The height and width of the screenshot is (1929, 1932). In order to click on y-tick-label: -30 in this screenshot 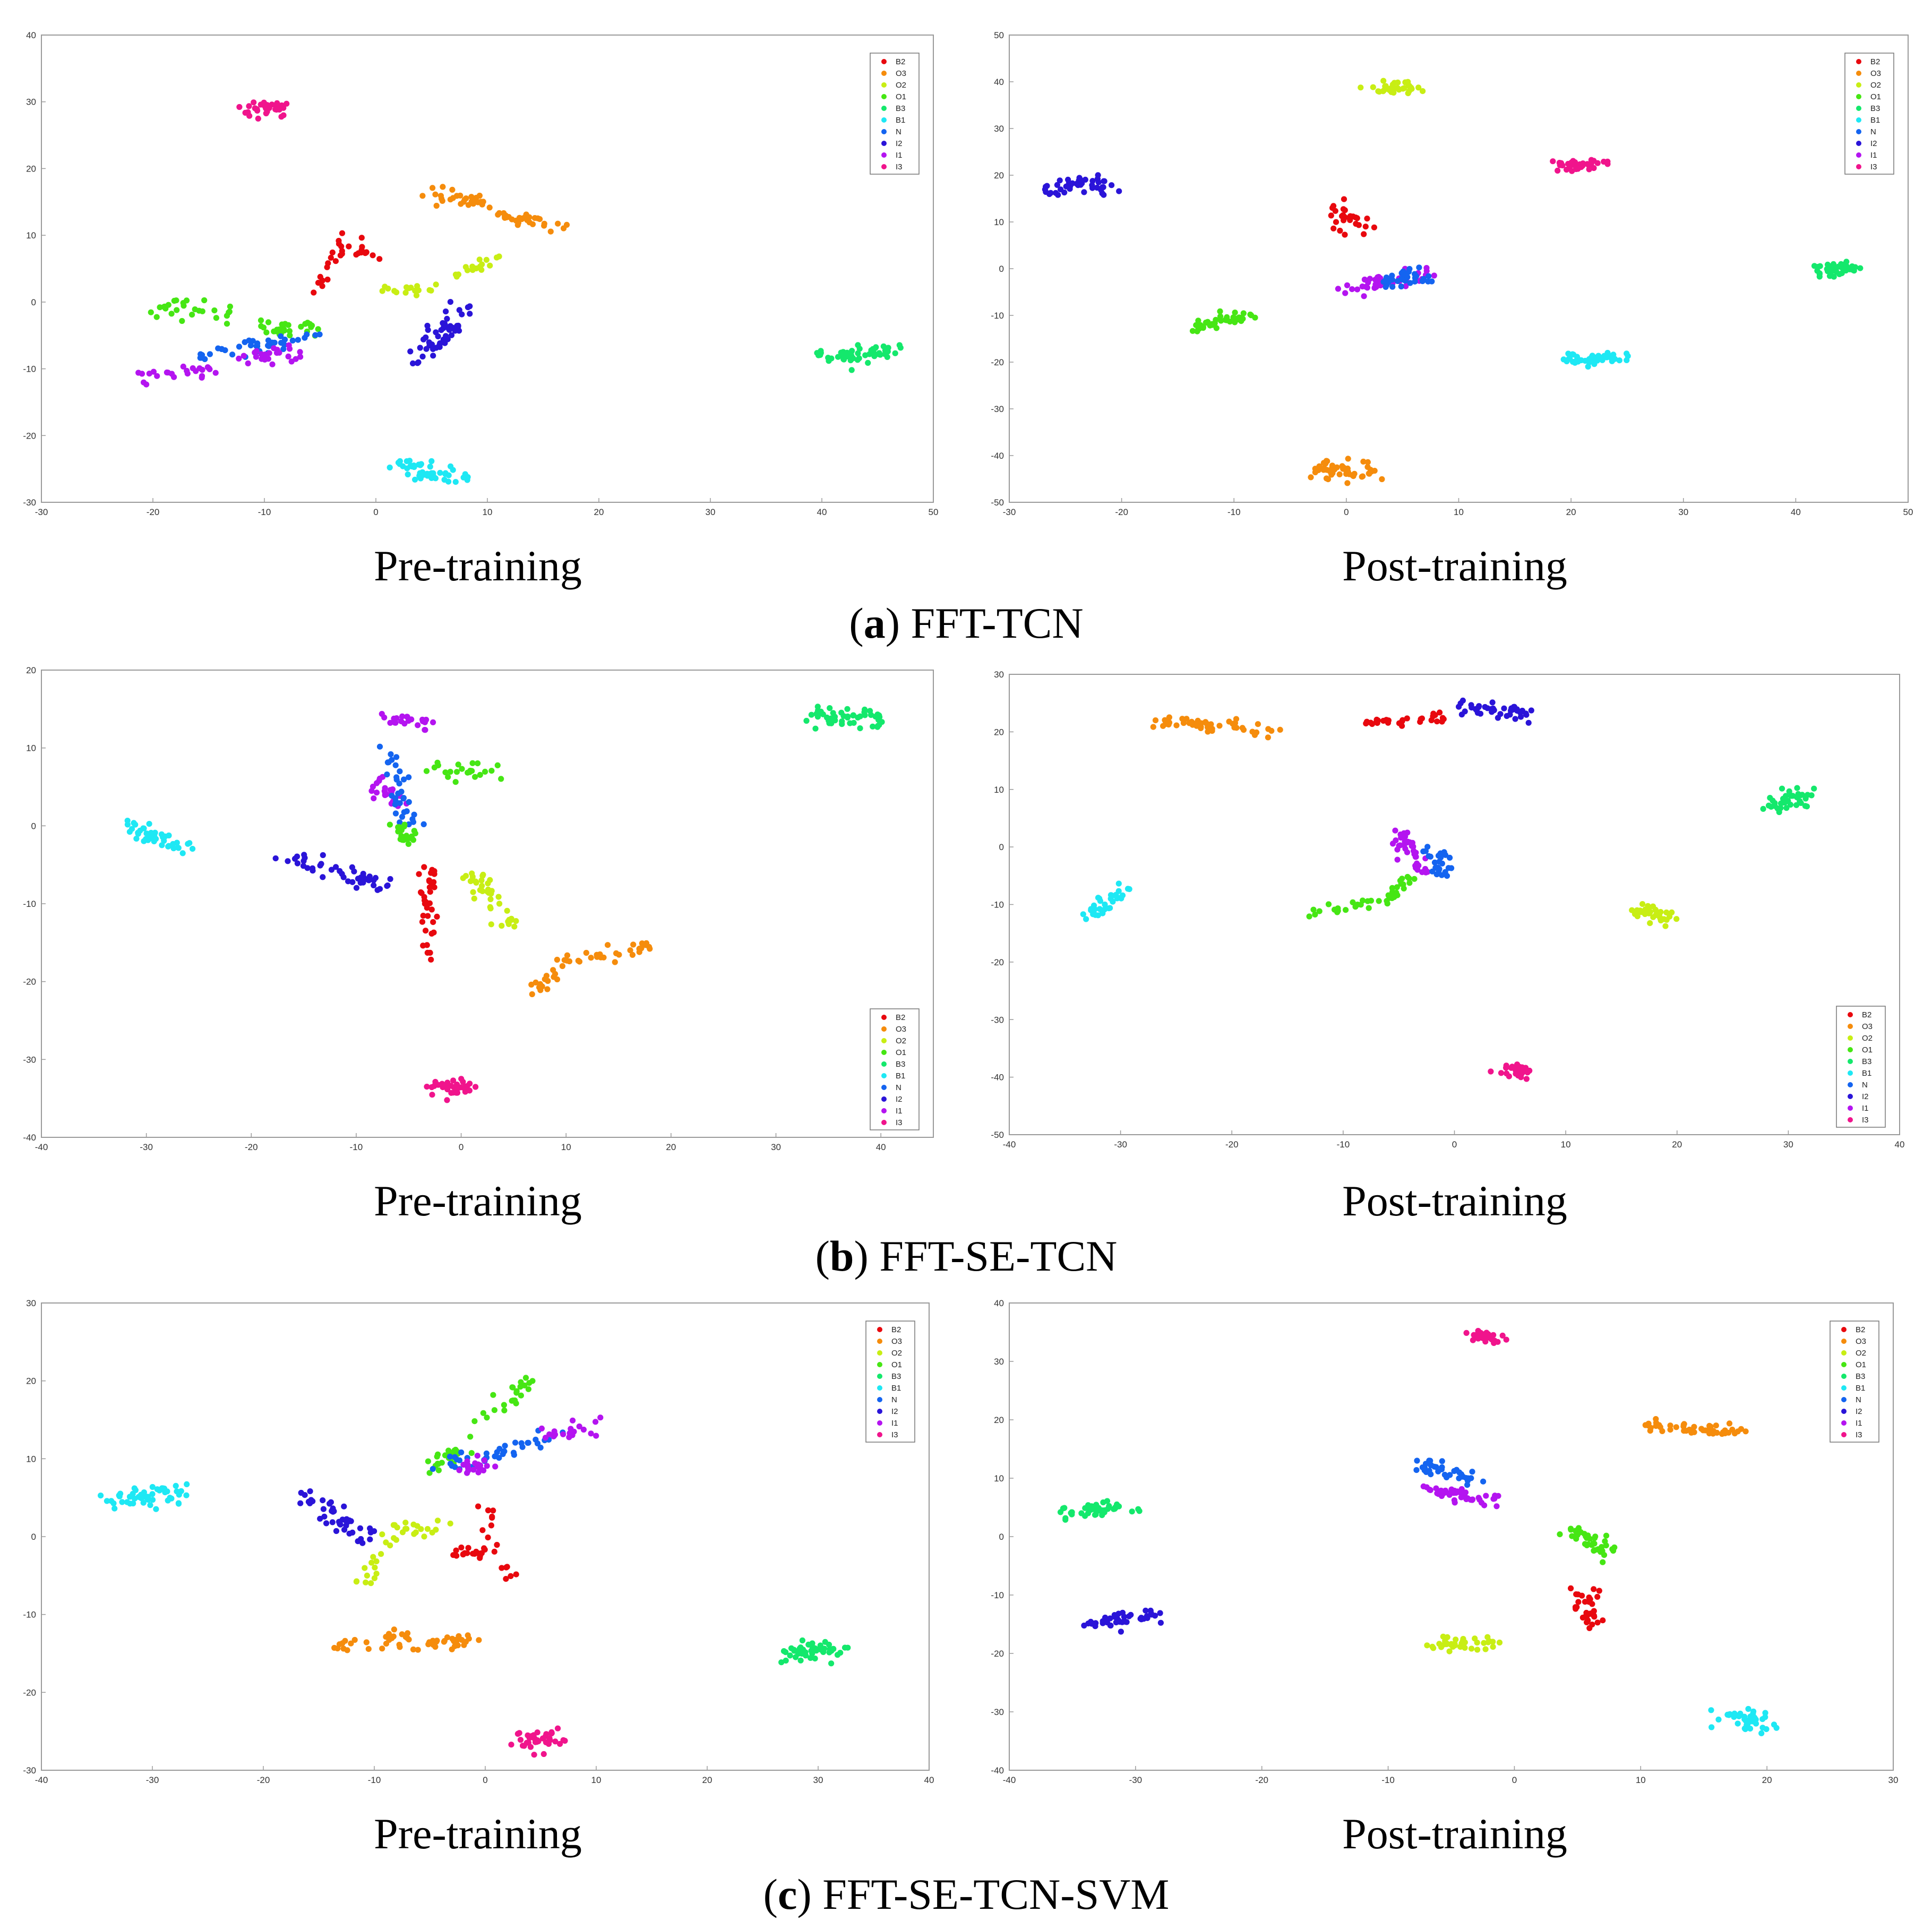, I will do `click(998, 1712)`.